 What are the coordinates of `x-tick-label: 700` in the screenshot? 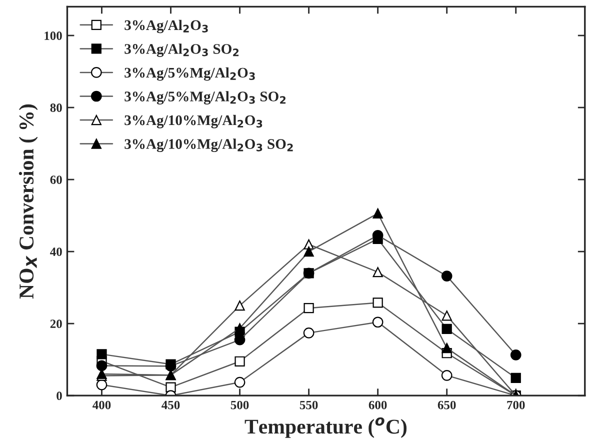 It's located at (516, 405).